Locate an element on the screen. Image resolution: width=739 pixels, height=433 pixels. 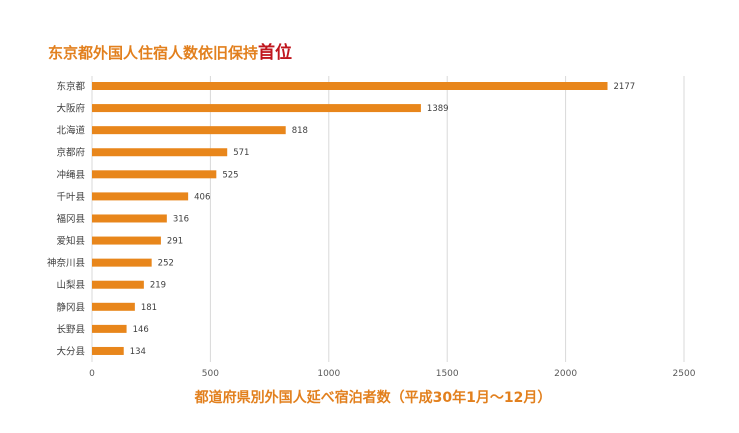
category-label: 北海道 is located at coordinates (70, 131).